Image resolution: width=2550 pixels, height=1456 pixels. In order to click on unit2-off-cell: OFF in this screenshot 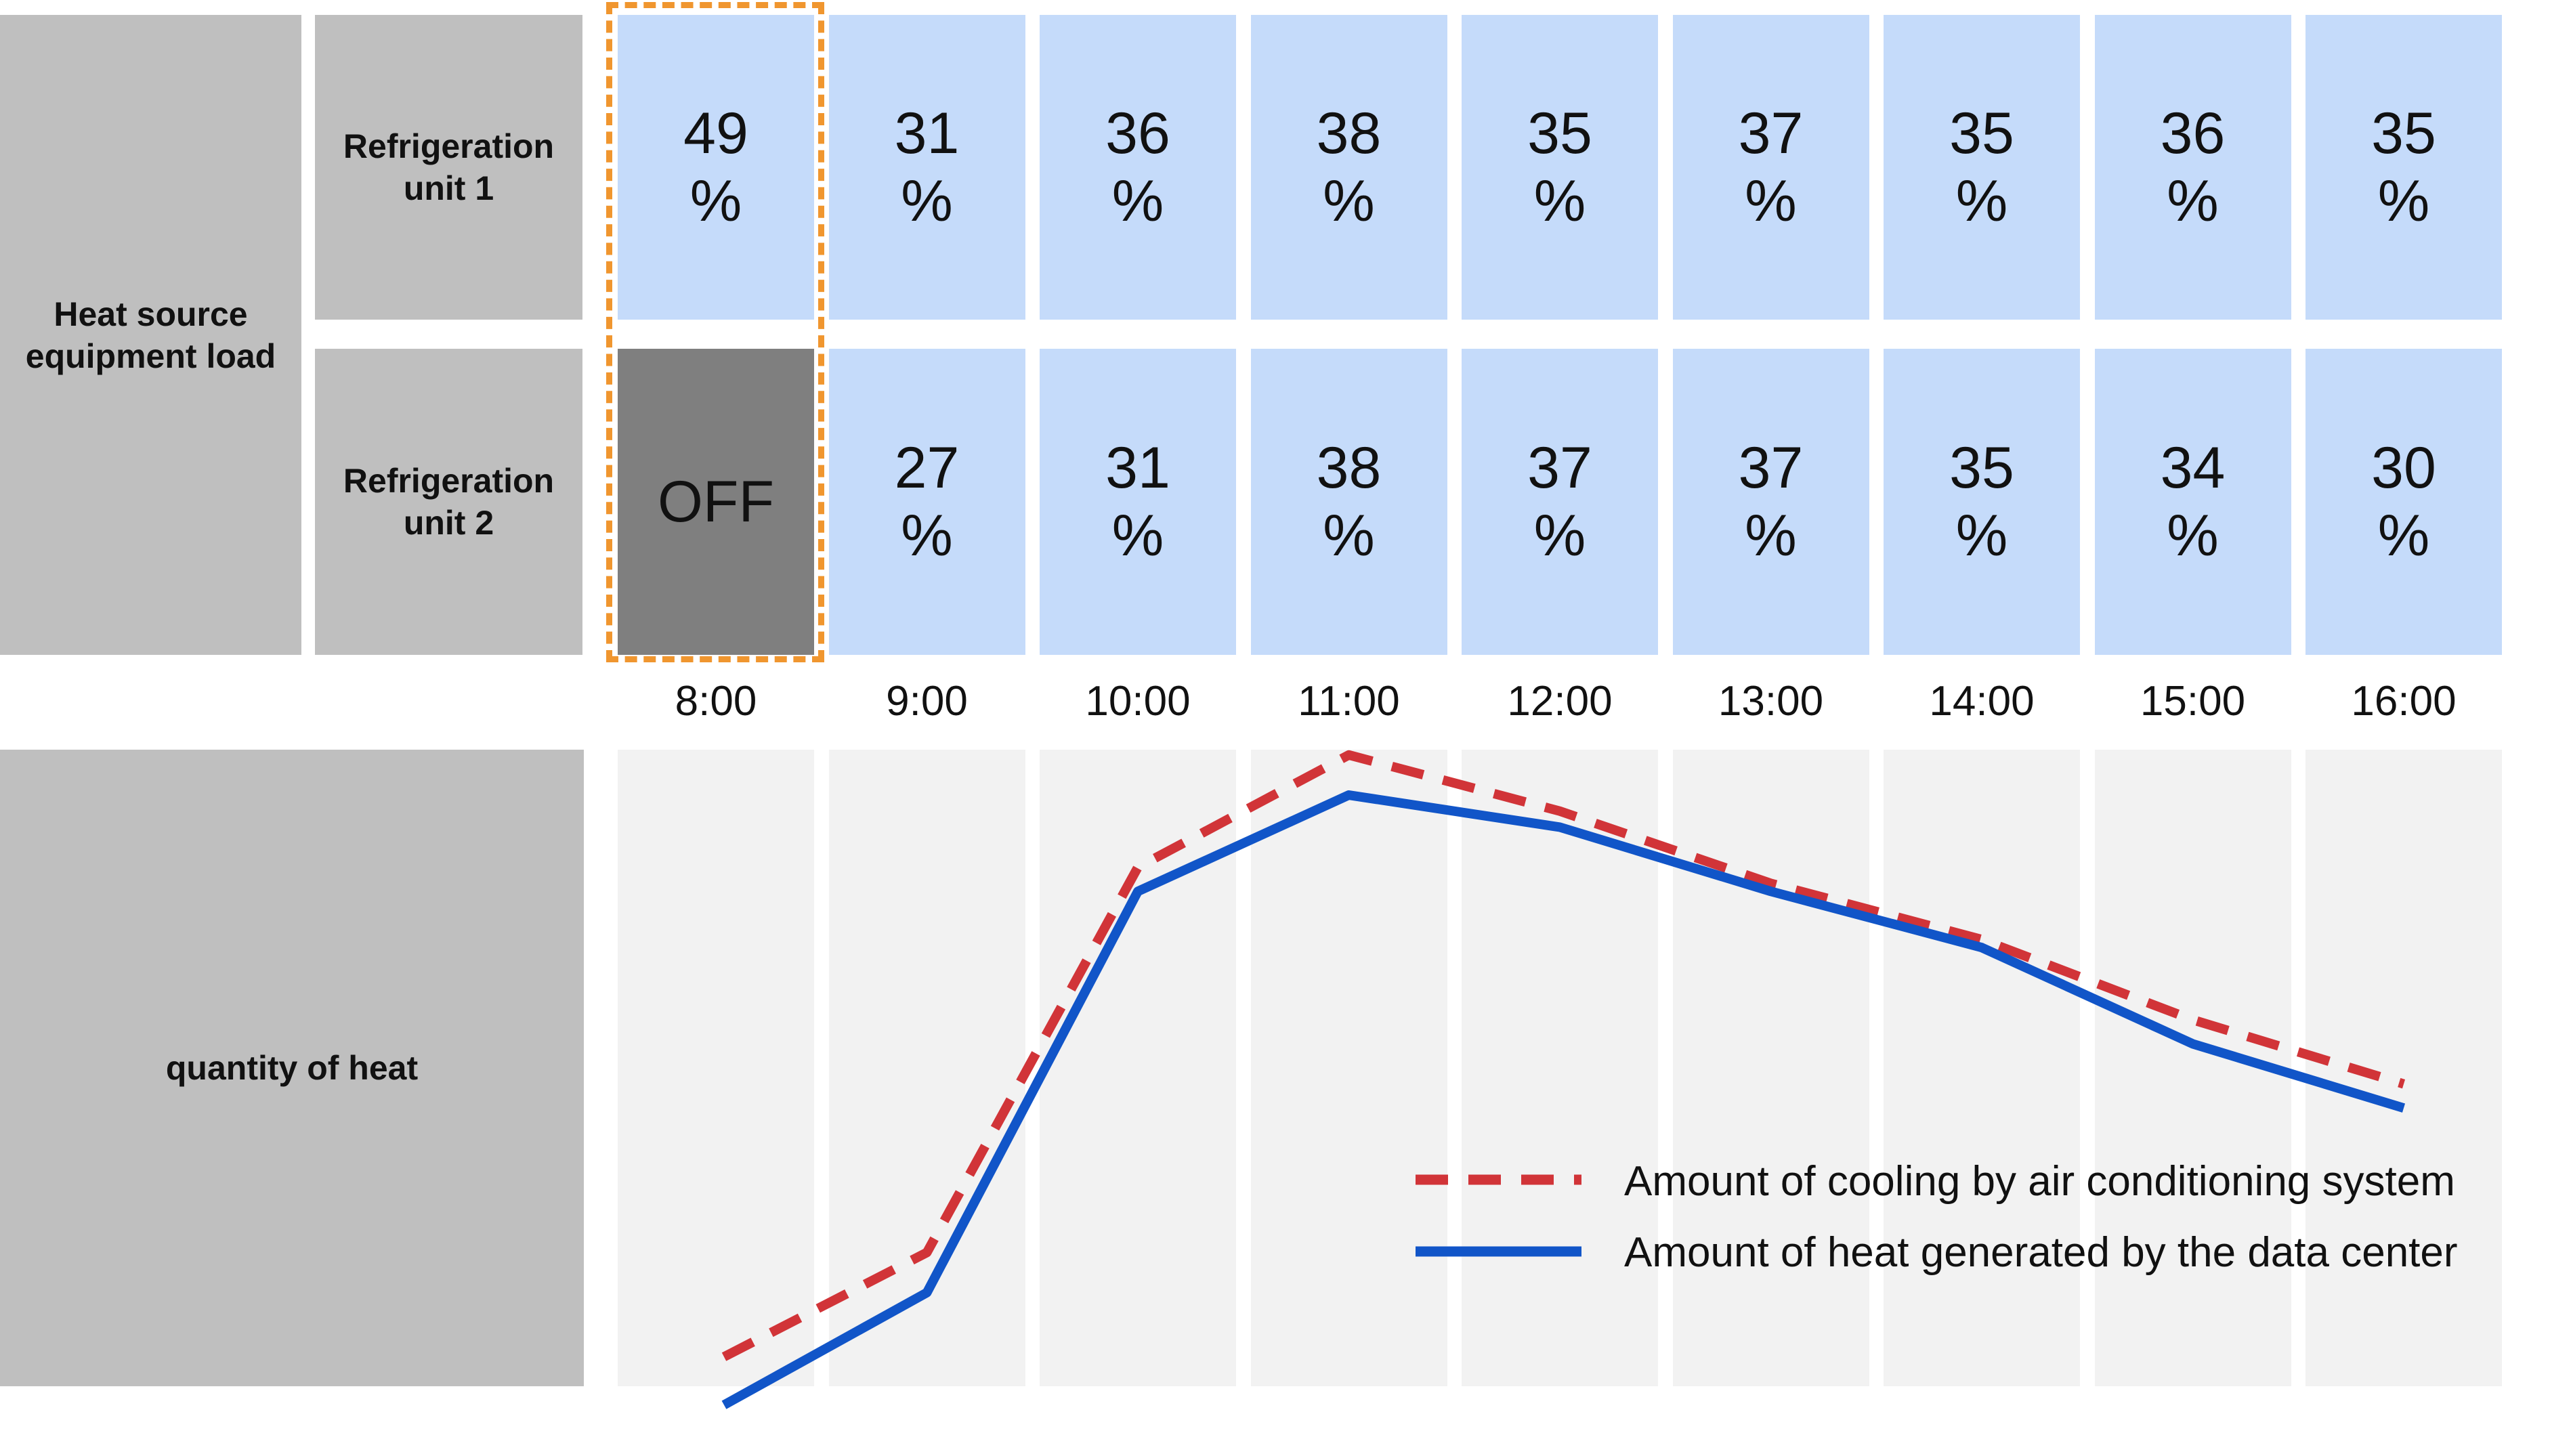, I will do `click(716, 502)`.